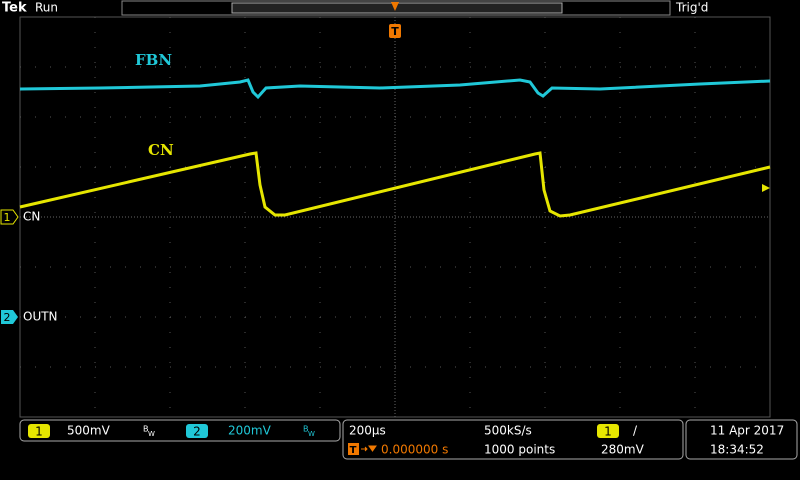 The height and width of the screenshot is (480, 800). I want to click on ch2-marker, so click(9, 317).